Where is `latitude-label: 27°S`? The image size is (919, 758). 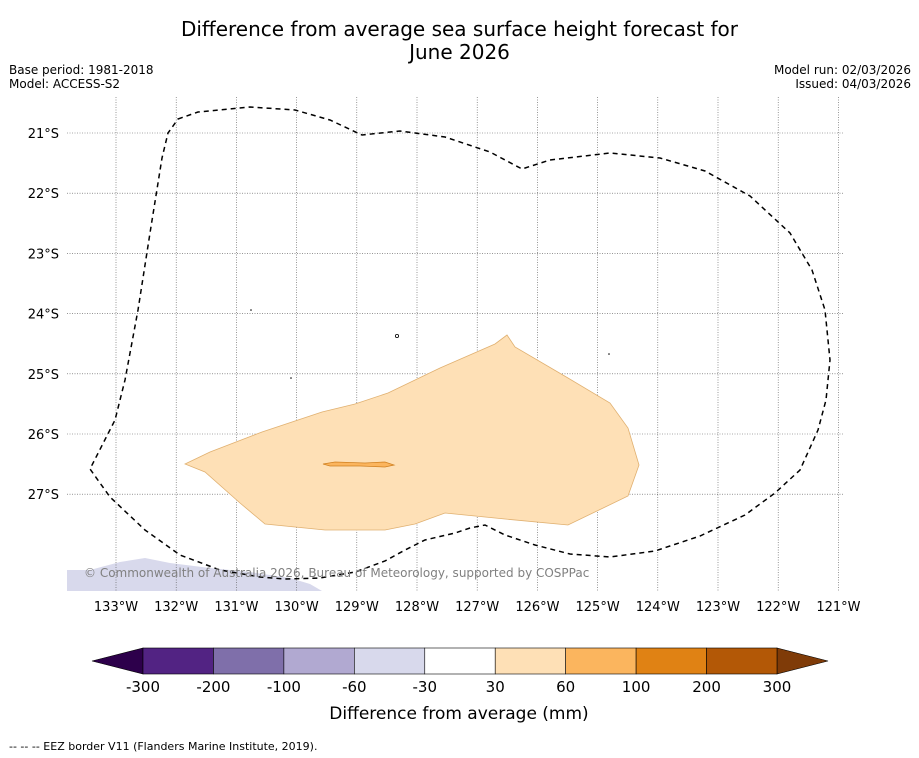 latitude-label: 27°S is located at coordinates (43, 495).